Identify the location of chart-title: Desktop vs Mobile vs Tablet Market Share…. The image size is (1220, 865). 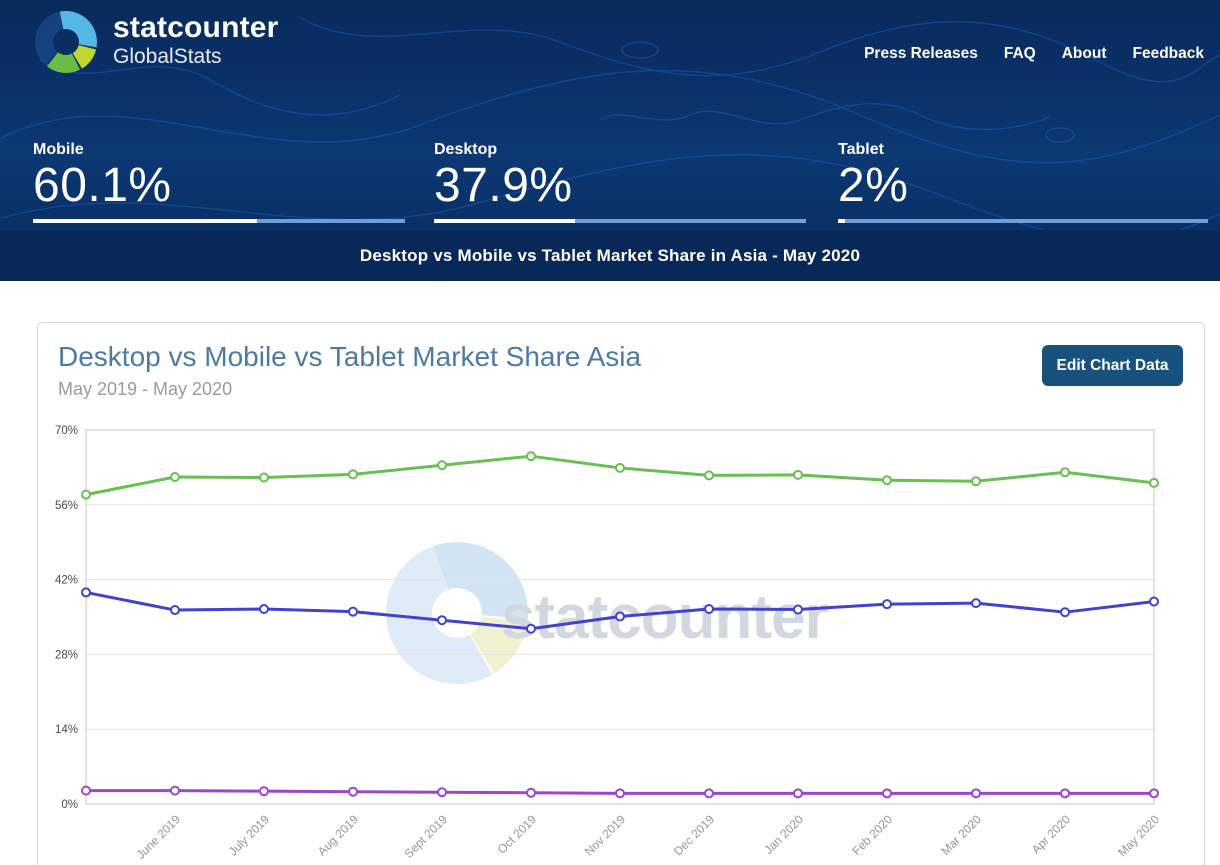
(350, 356).